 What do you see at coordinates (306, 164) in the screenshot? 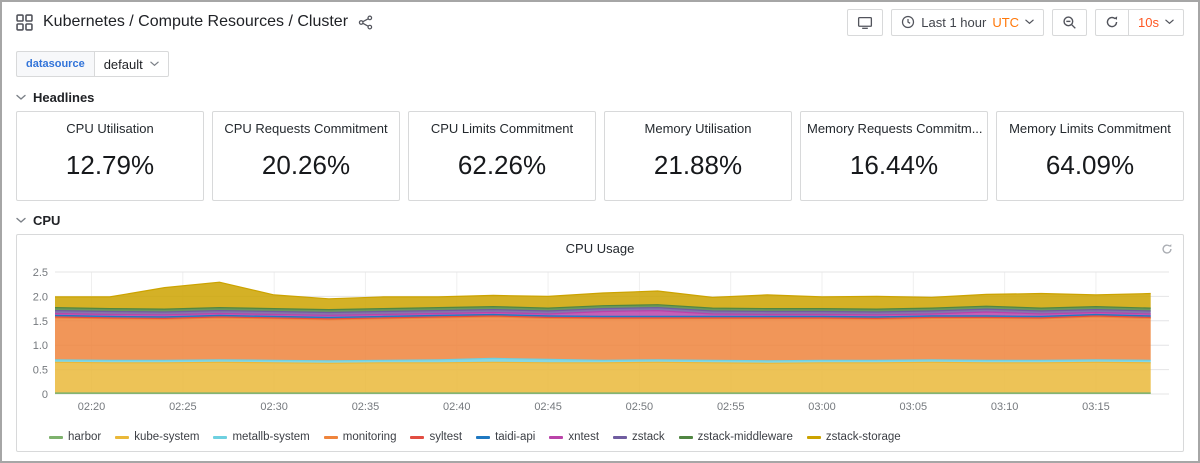
I see `stat-value: 20.26%` at bounding box center [306, 164].